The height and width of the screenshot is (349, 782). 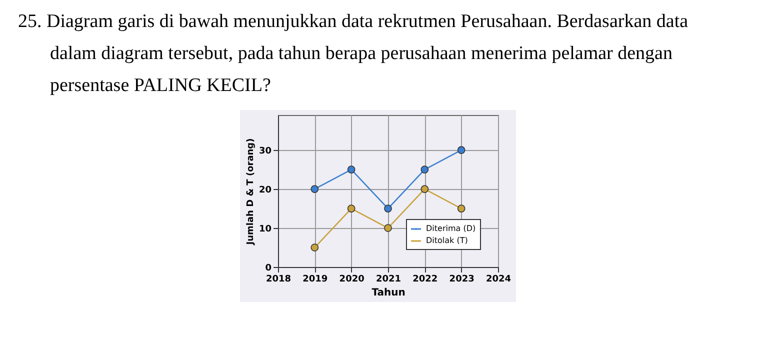 I want to click on y-tick-label: 0, so click(x=268, y=269).